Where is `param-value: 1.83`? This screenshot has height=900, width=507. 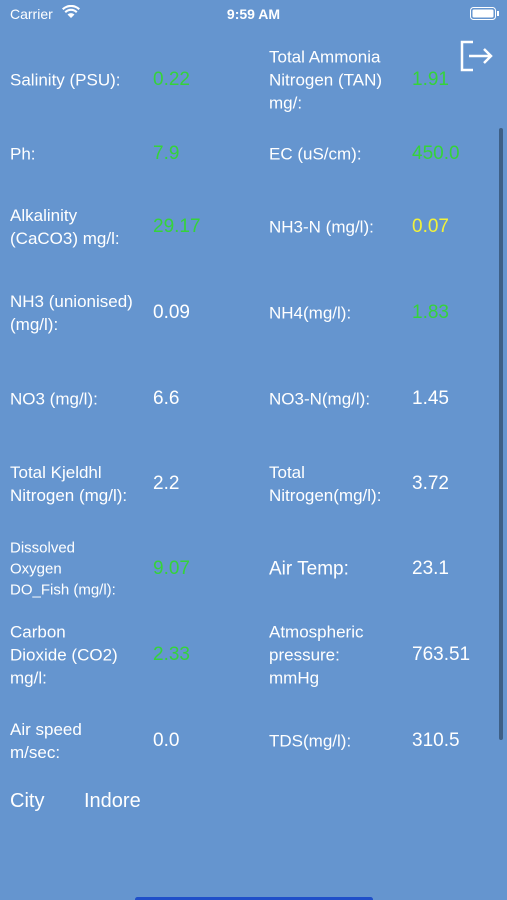
param-value: 1.83 is located at coordinates (430, 312).